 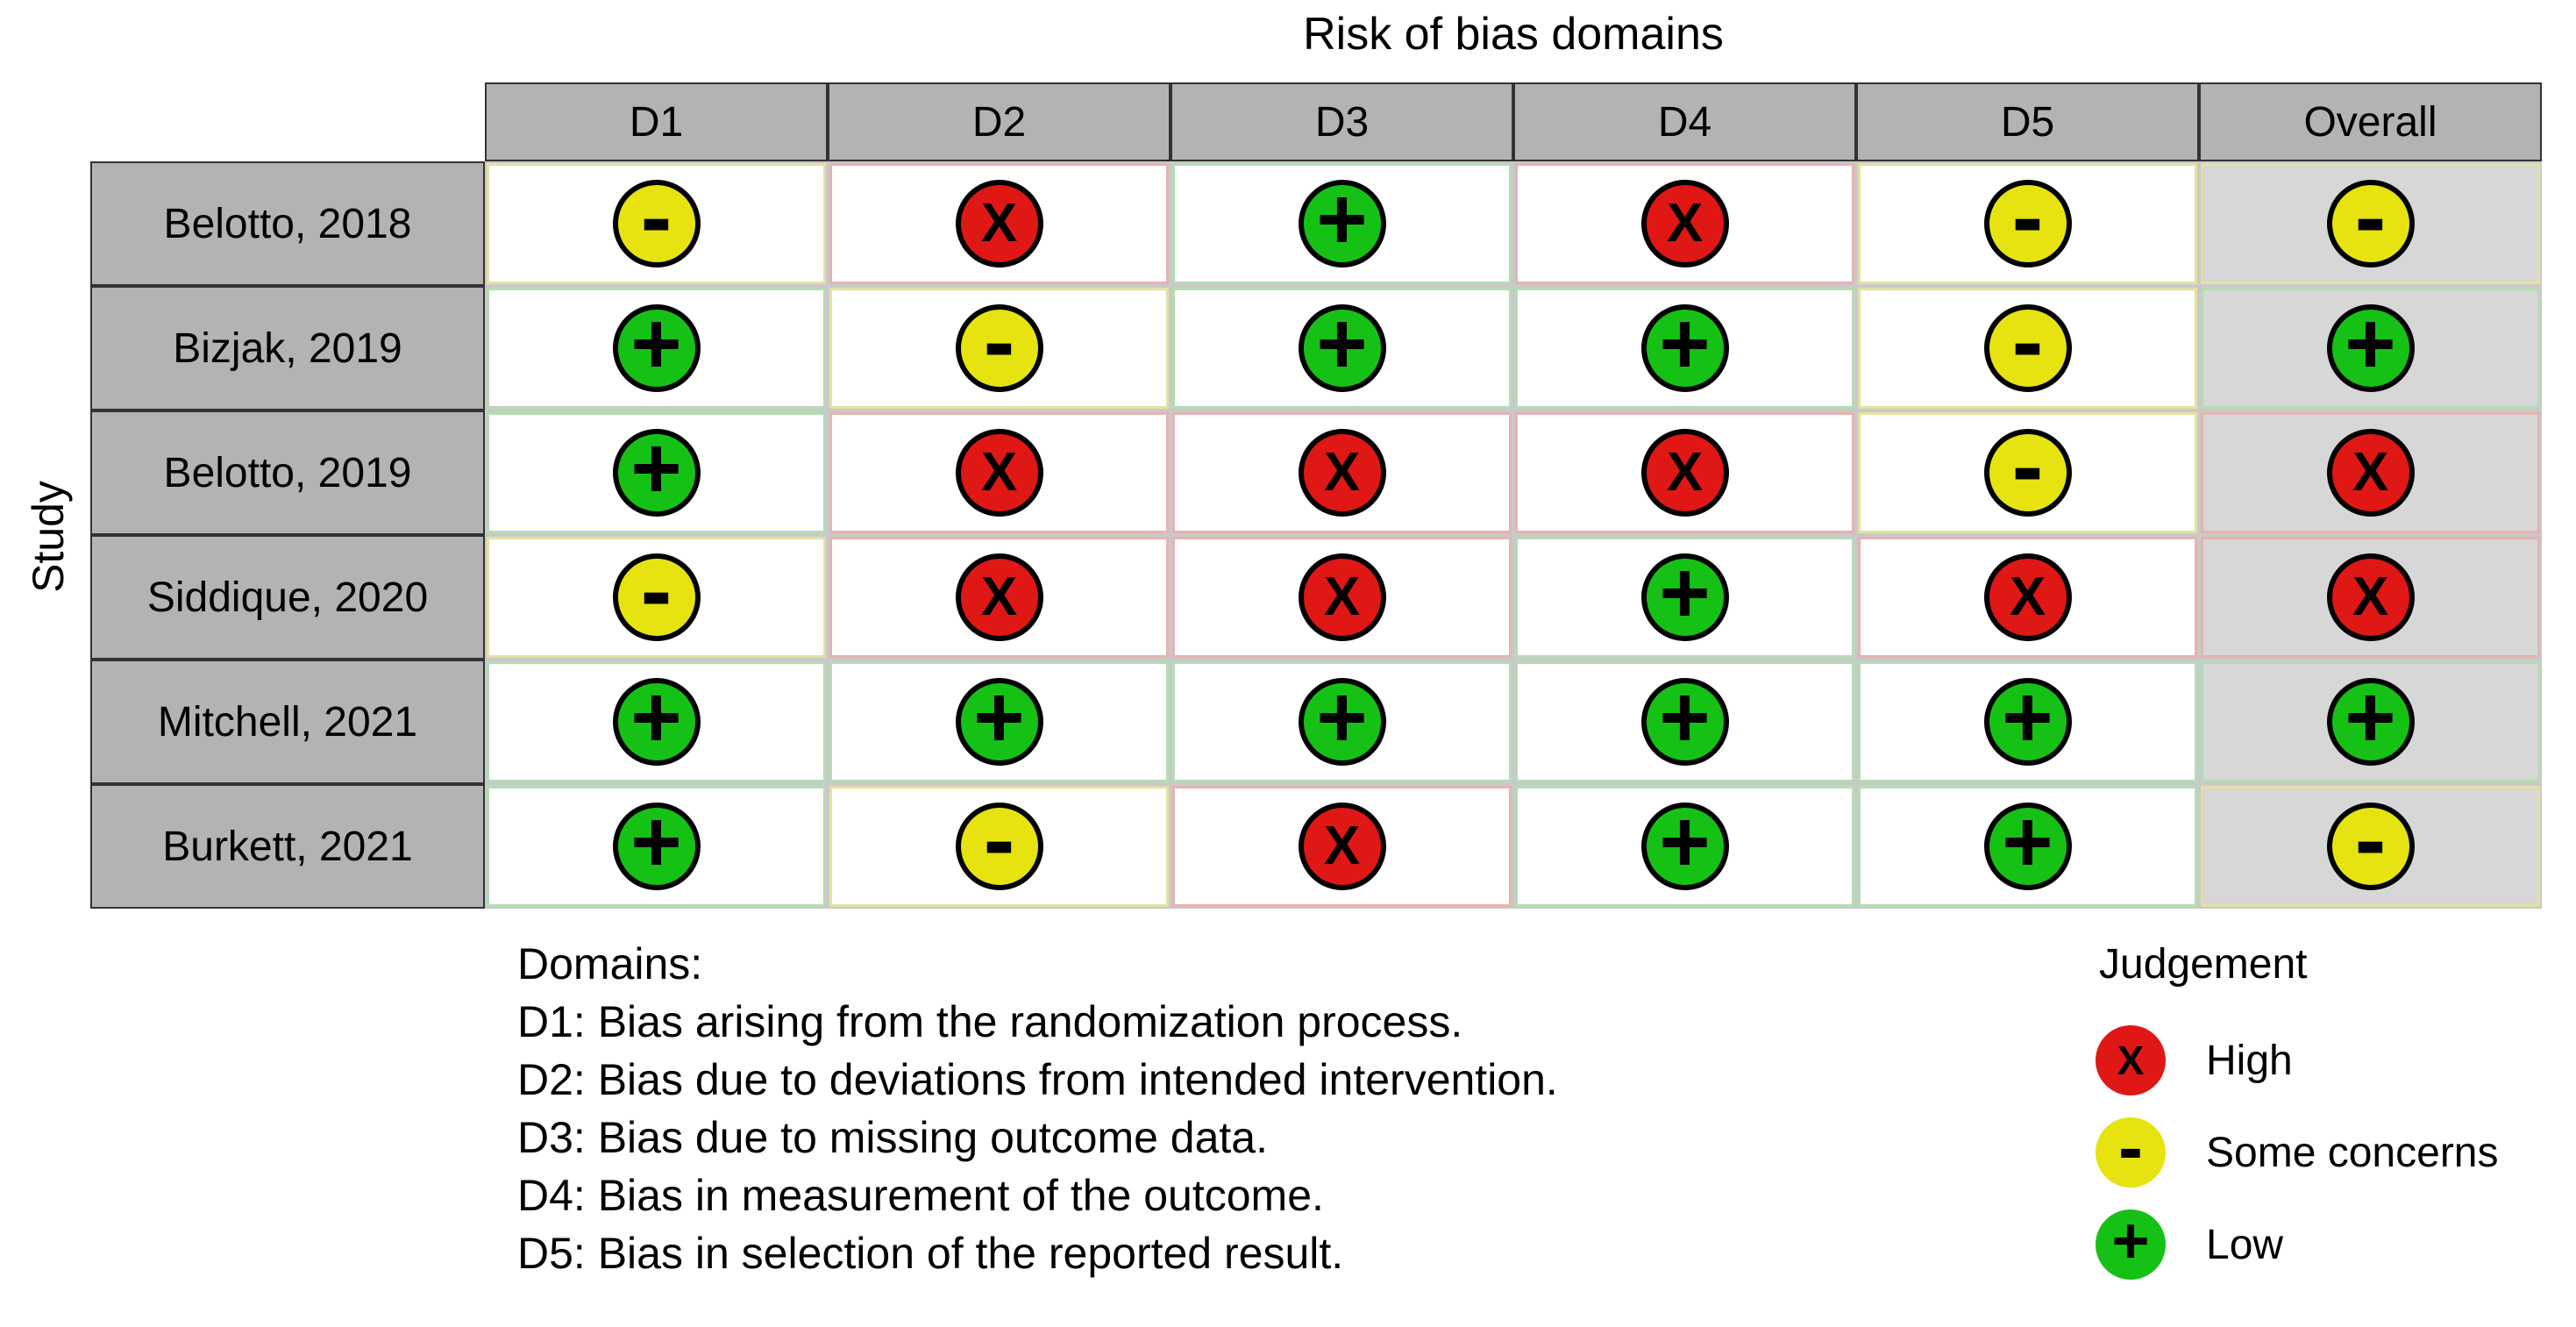 I want to click on legend-some-icon: -, so click(x=2131, y=1149).